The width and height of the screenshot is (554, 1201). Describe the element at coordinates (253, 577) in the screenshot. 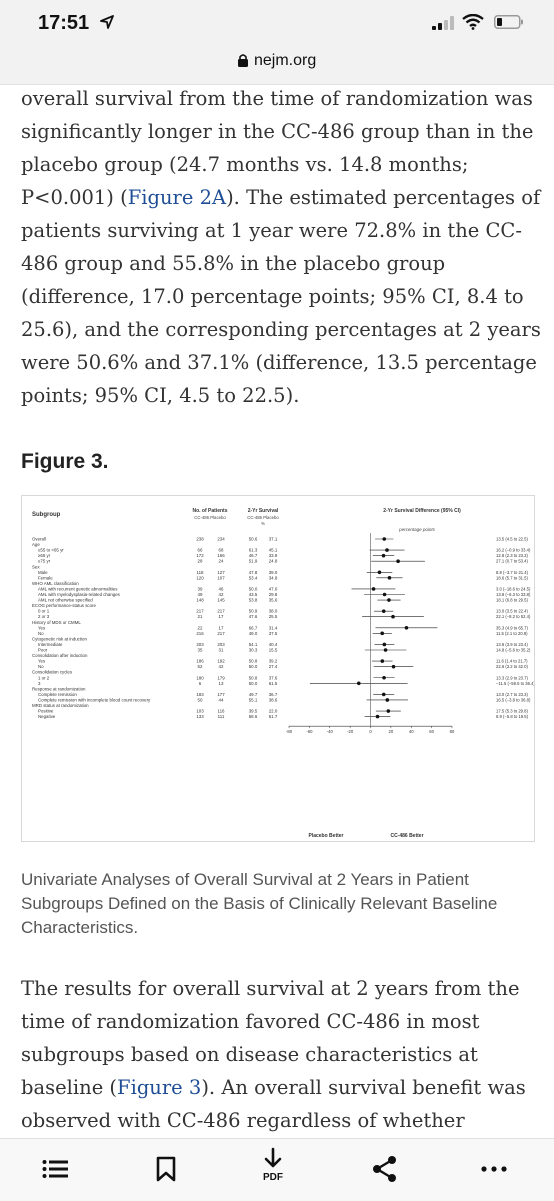

I see `cc486-survival: 53.4` at that location.